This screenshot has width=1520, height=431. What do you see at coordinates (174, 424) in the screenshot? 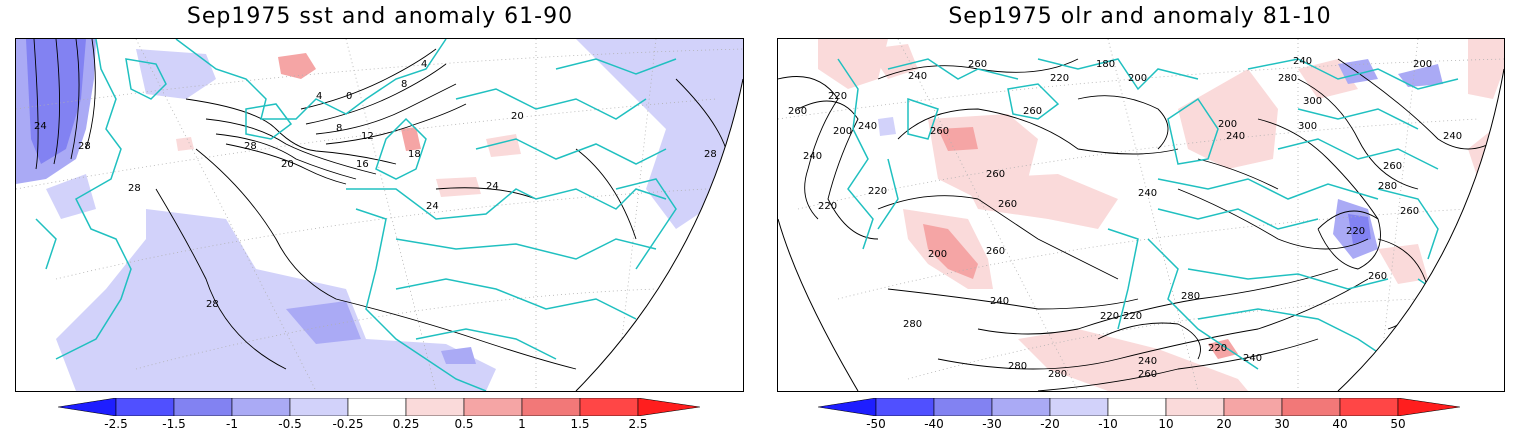
I see `colorbar-tick-label: -1.5` at bounding box center [174, 424].